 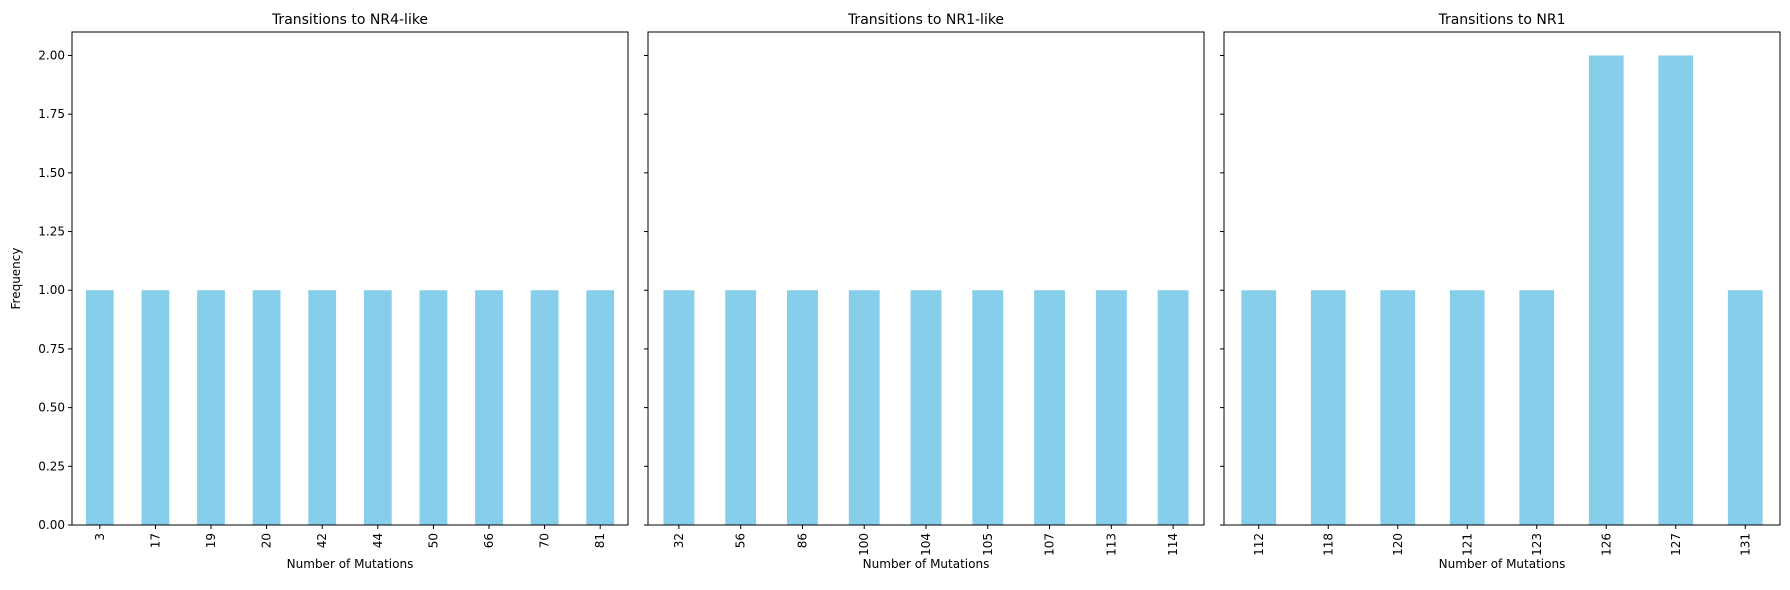 I want to click on chart-title: Transitions to NR4-like, so click(x=349, y=20).